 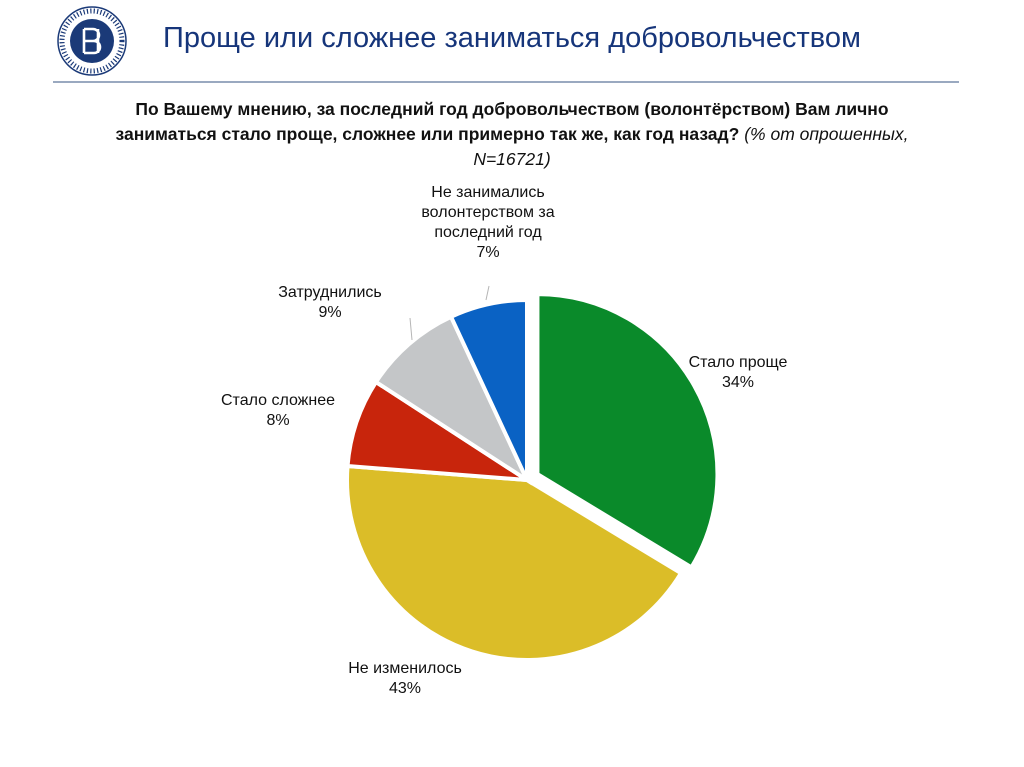 I want to click on slice-zatrudnilis-leader-line, so click(x=411, y=329).